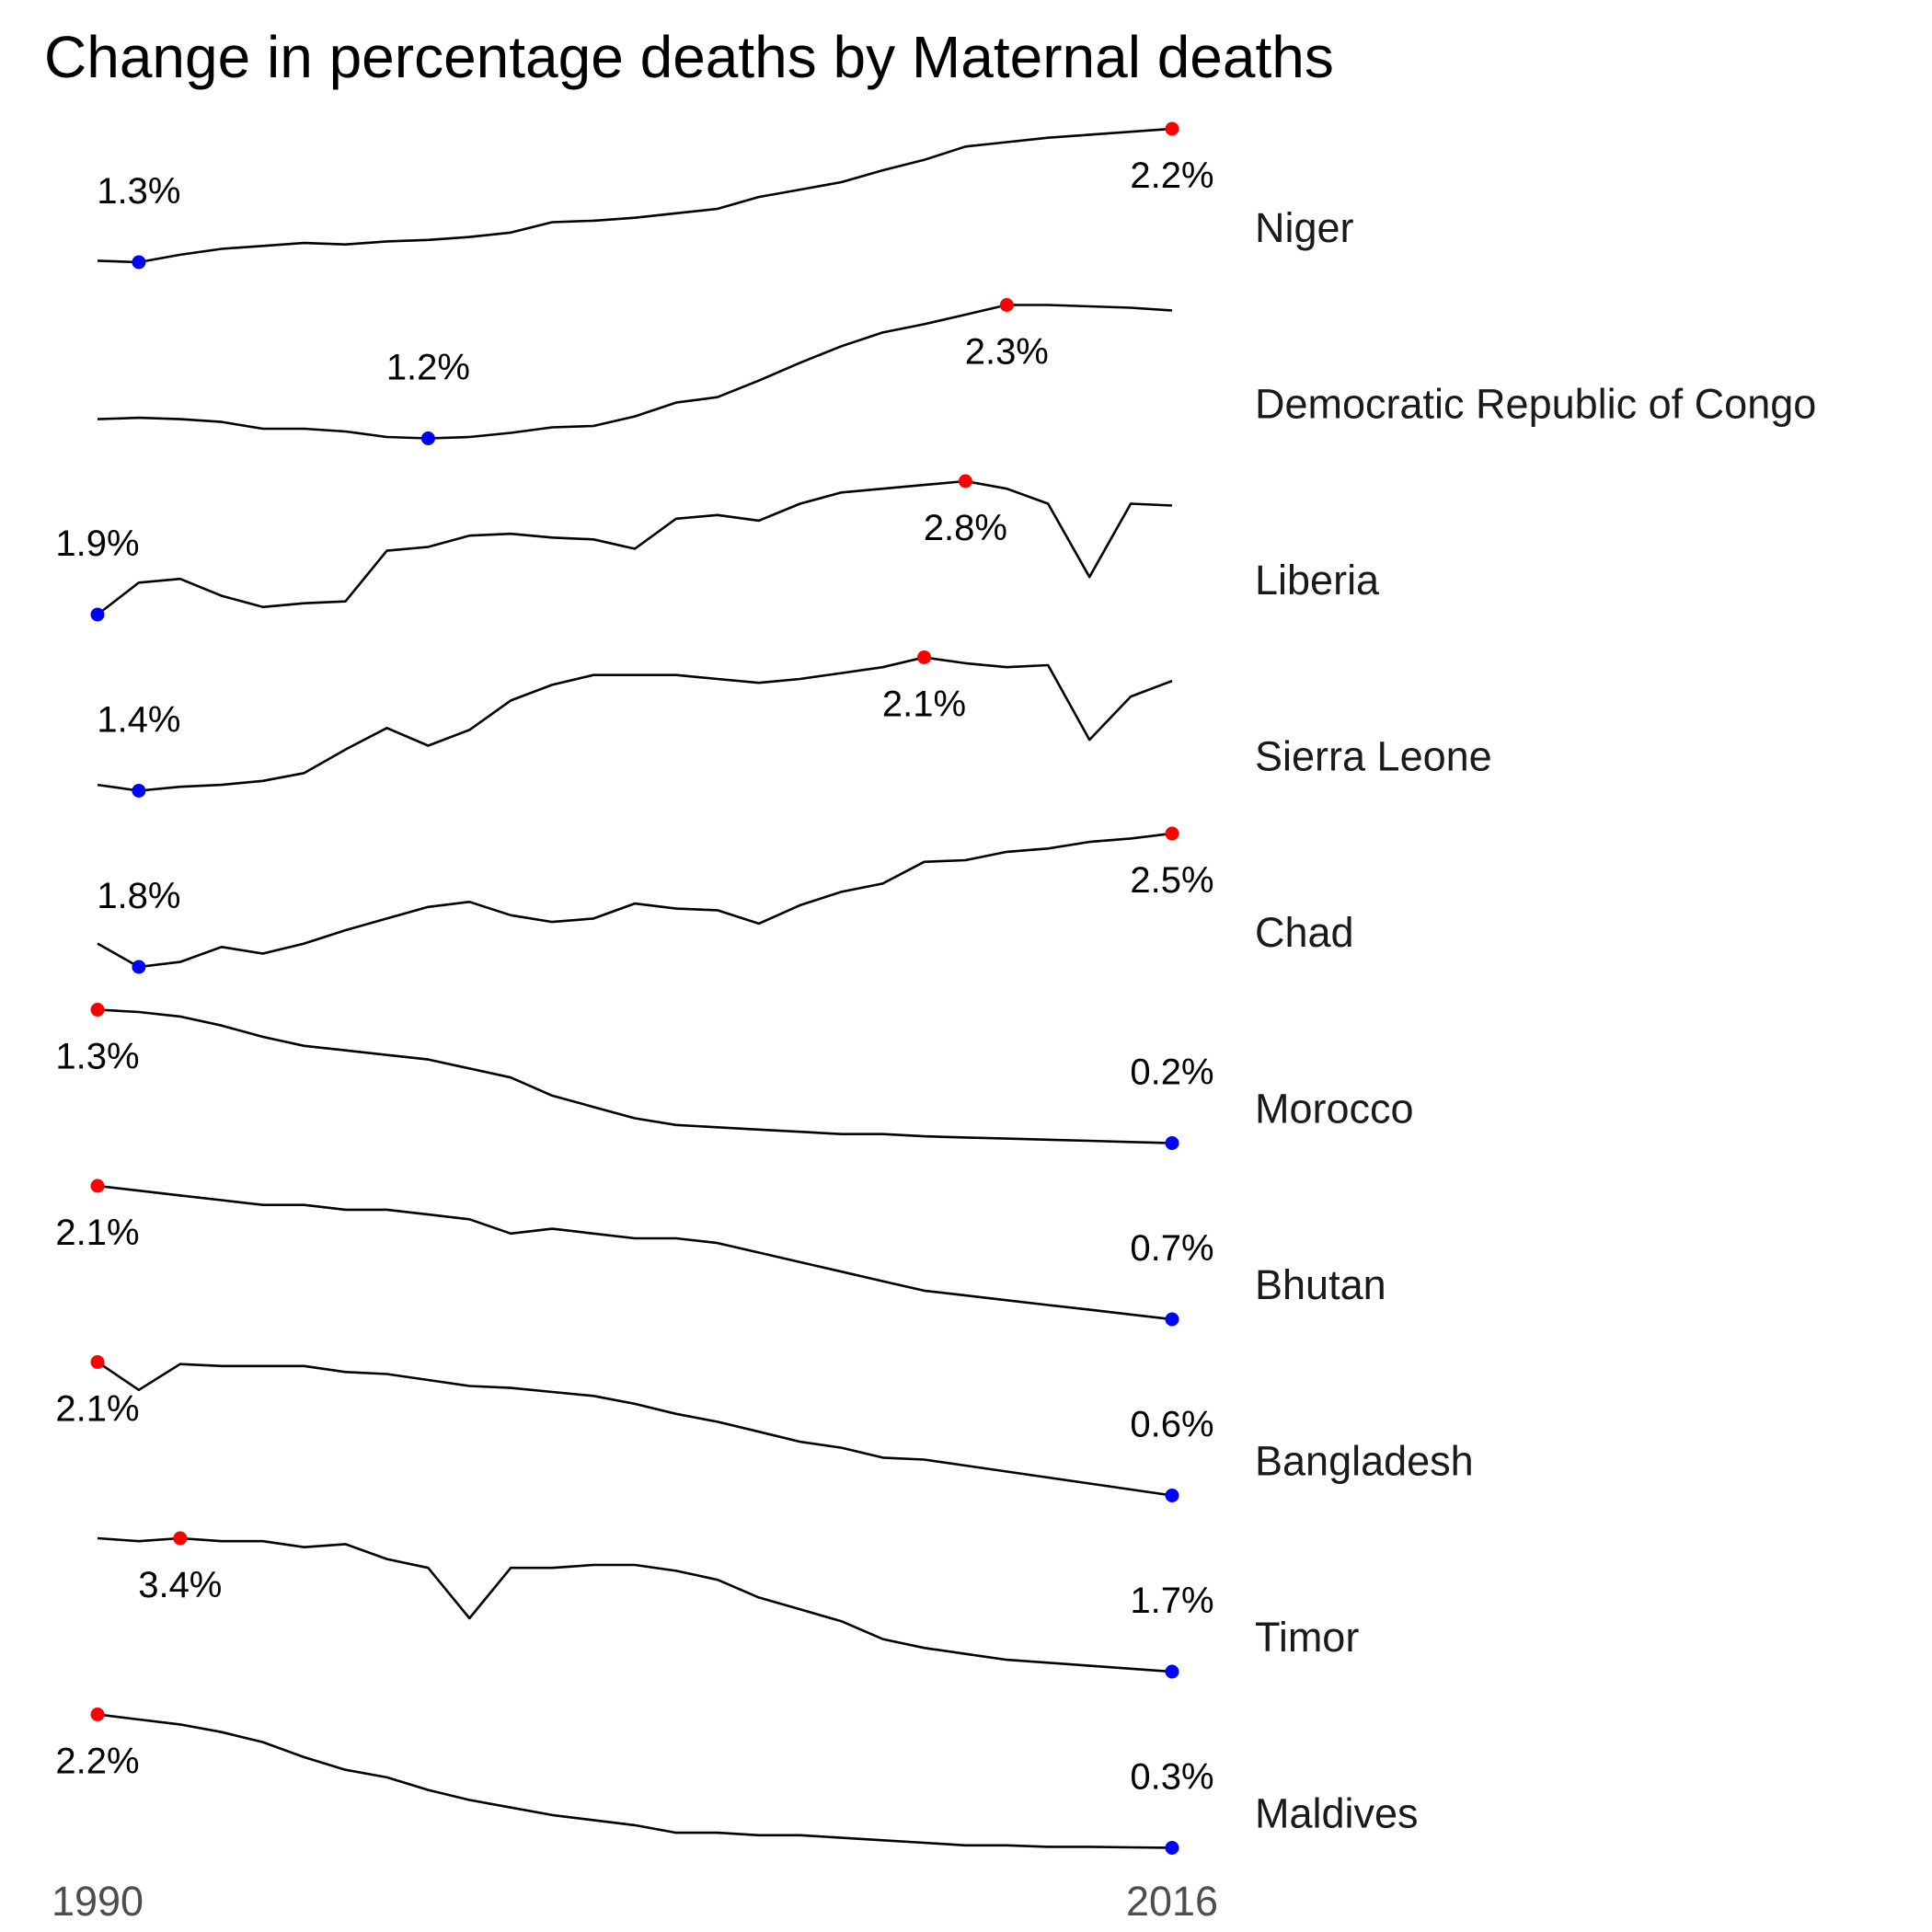 This screenshot has height=1932, width=1932. What do you see at coordinates (1171, 1601) in the screenshot?
I see `min-point-label: 1.7%` at bounding box center [1171, 1601].